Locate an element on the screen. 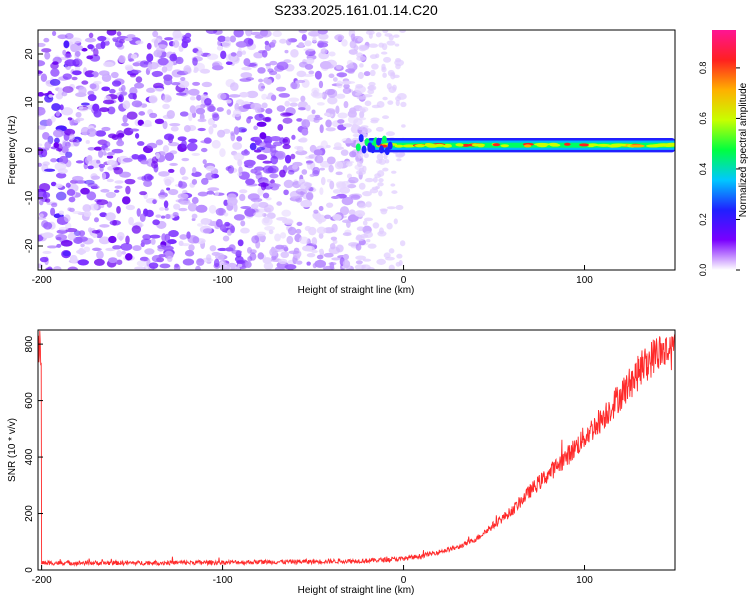  spectrogram-x-tick-label: 0 is located at coordinates (404, 280).